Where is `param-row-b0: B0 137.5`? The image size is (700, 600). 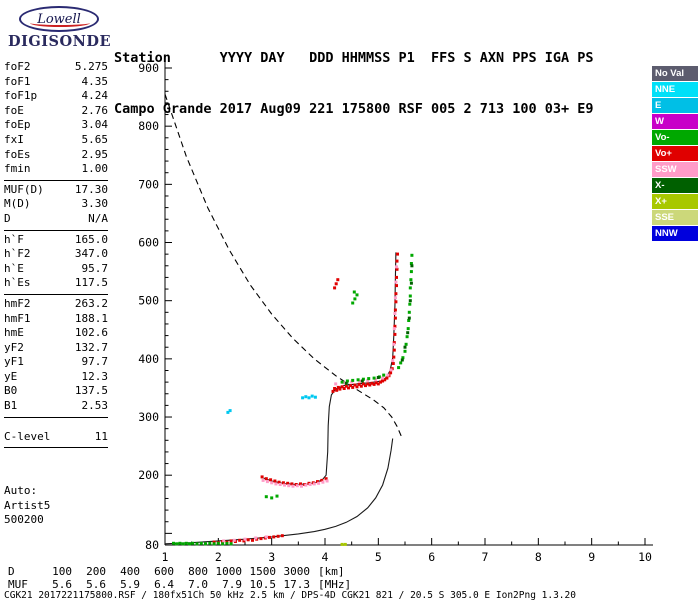
param-row-b0: B0 137.5 is located at coordinates (56, 391).